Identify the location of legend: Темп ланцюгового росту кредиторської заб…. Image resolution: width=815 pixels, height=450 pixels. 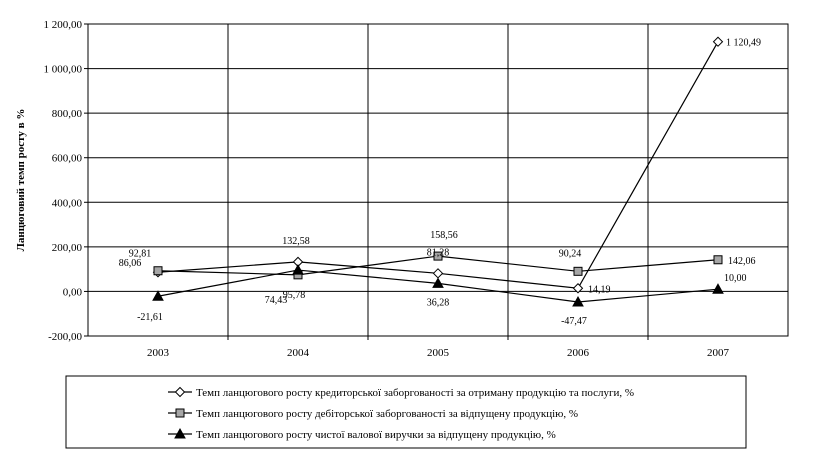
(406, 412).